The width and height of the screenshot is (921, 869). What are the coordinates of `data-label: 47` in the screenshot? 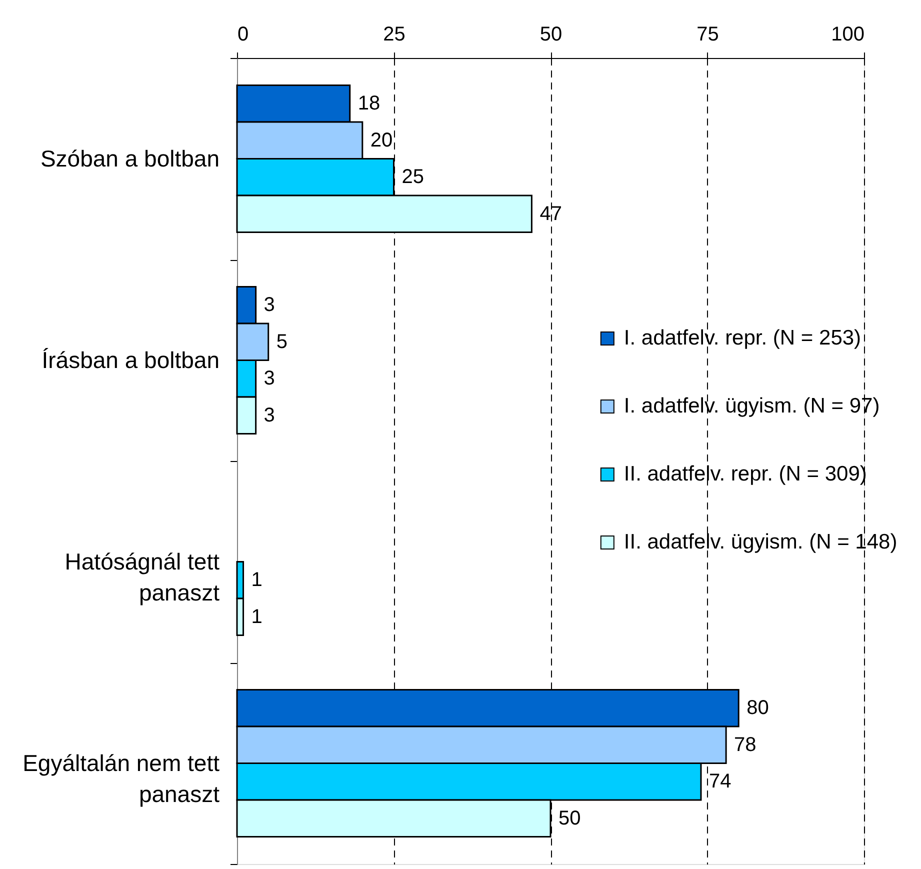 It's located at (551, 213).